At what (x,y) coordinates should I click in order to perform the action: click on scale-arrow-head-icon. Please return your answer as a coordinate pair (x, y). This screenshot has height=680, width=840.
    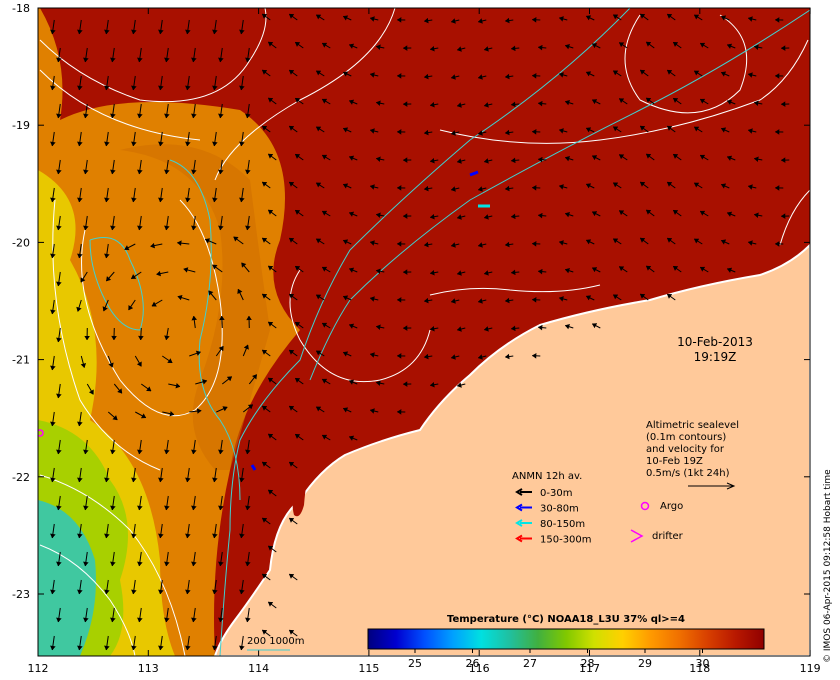
    Looking at the image, I should click on (731, 486).